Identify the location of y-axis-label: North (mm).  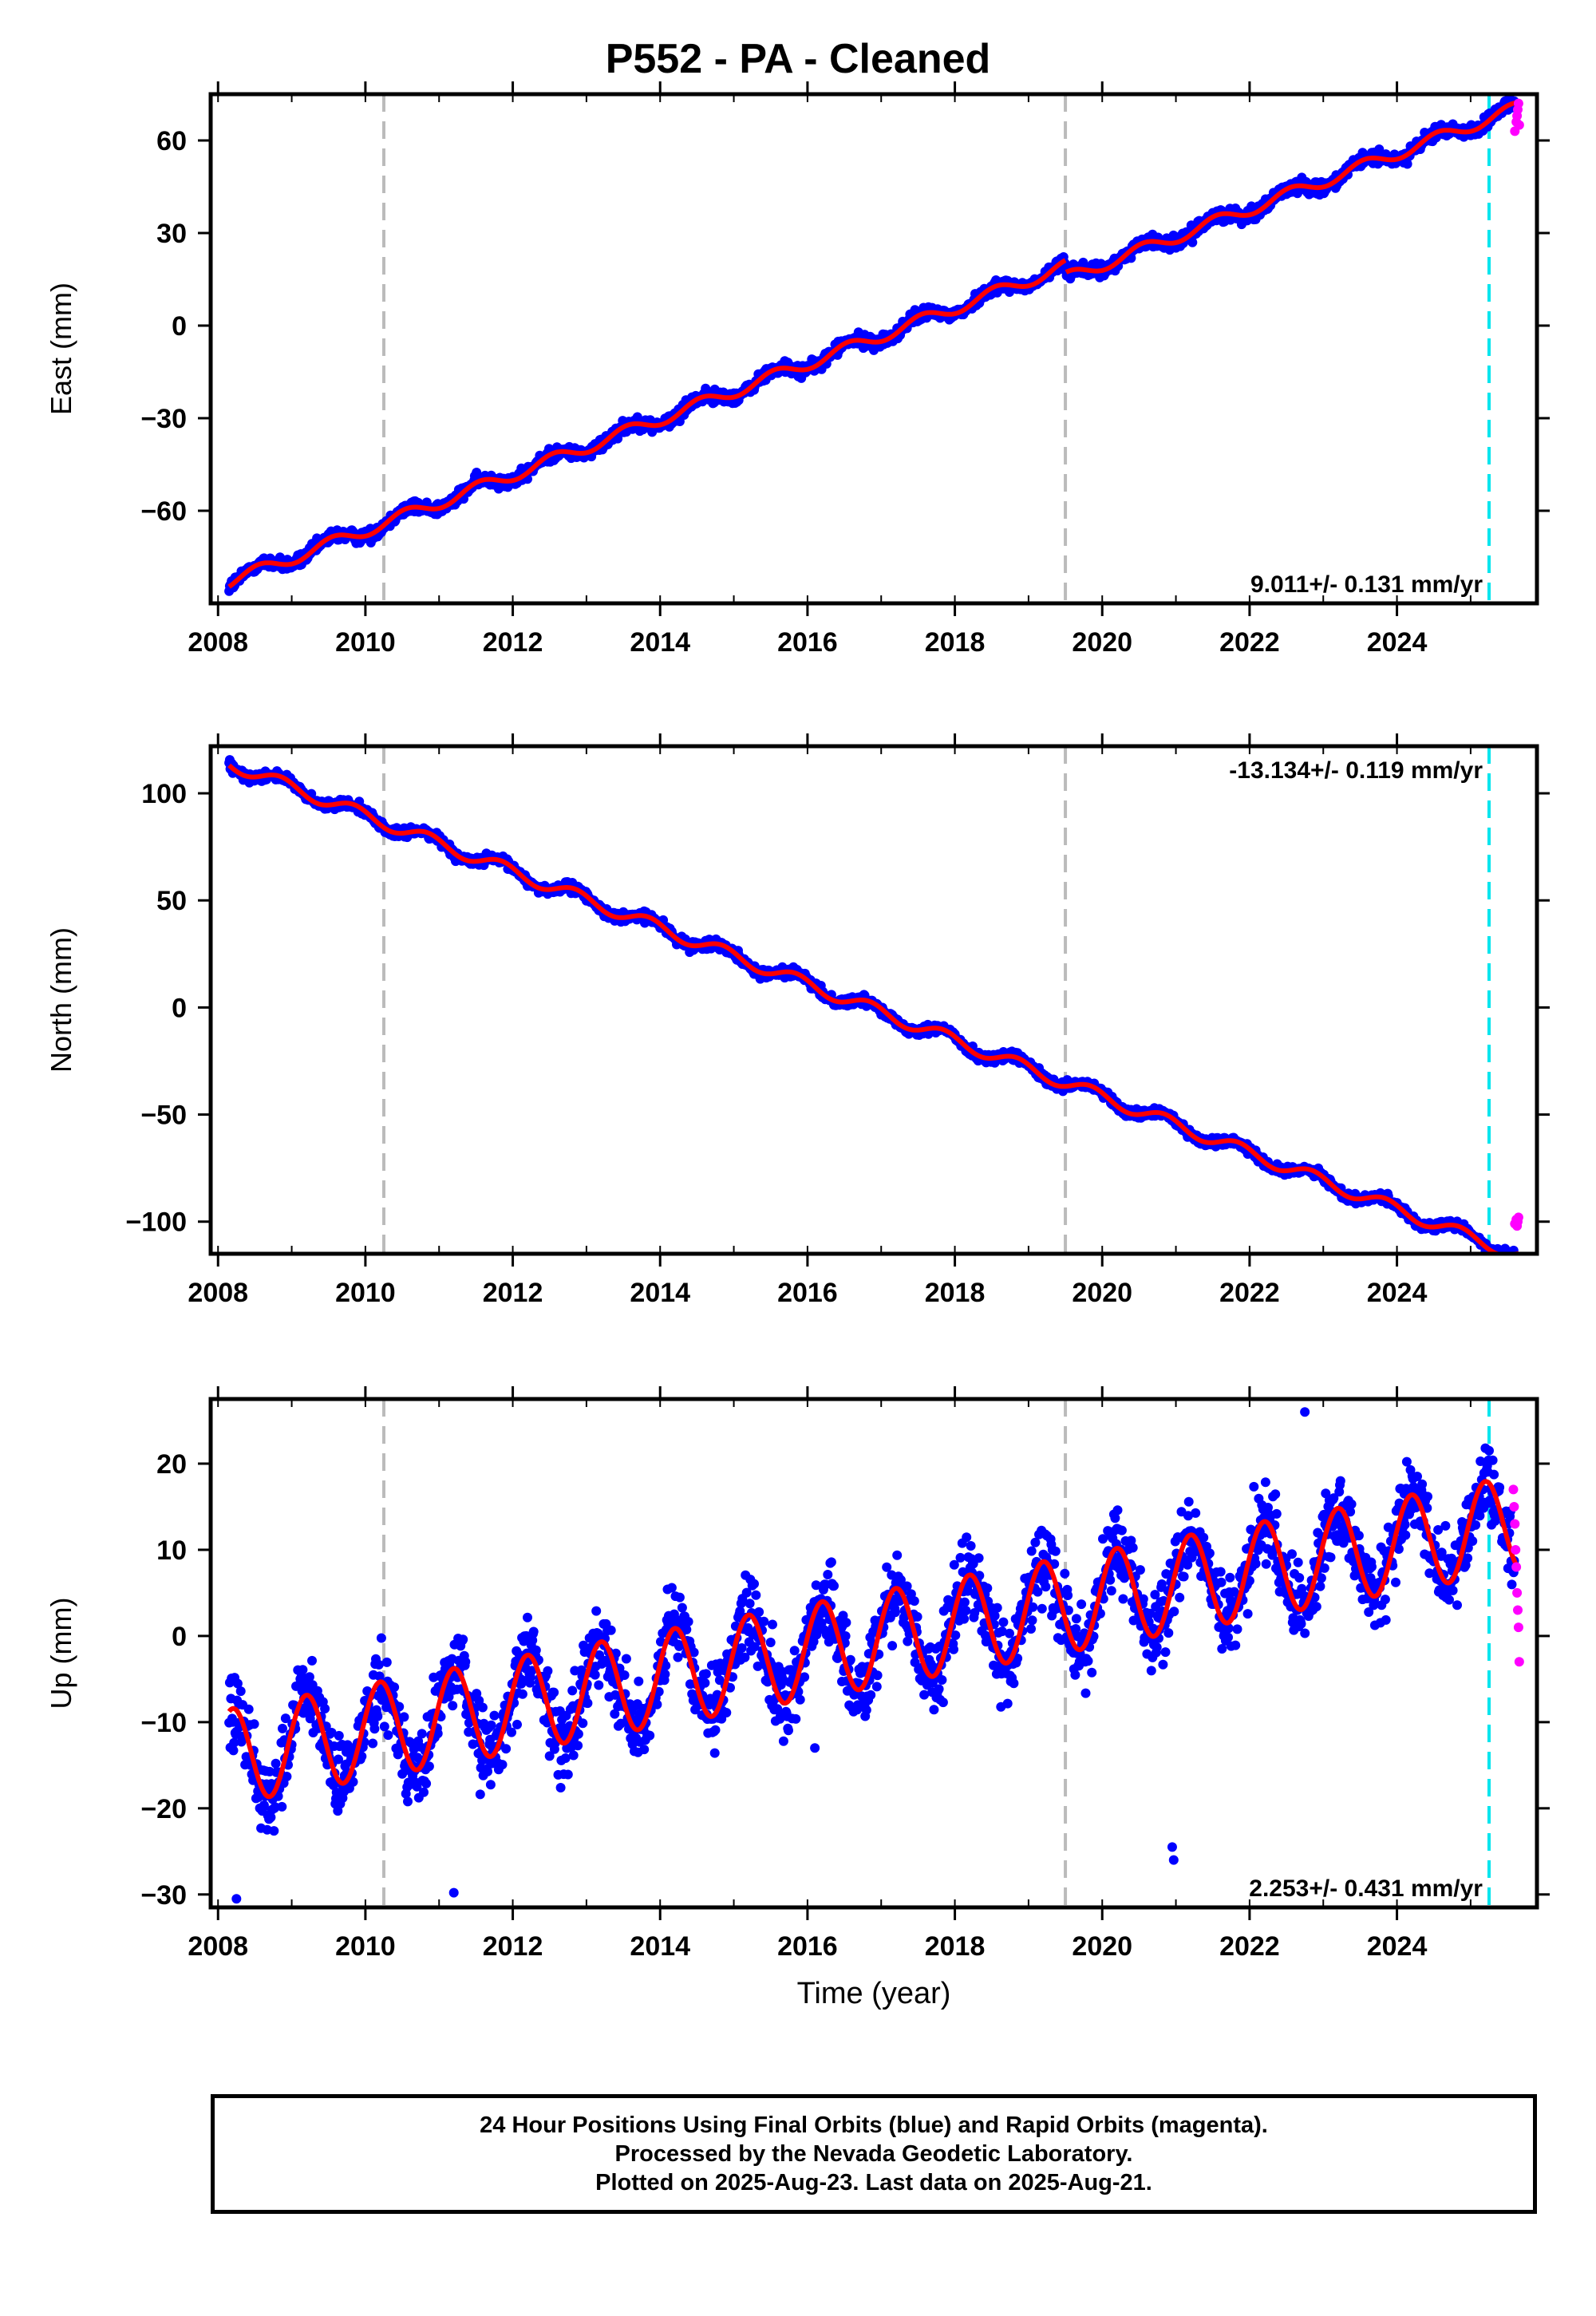
(61, 1000).